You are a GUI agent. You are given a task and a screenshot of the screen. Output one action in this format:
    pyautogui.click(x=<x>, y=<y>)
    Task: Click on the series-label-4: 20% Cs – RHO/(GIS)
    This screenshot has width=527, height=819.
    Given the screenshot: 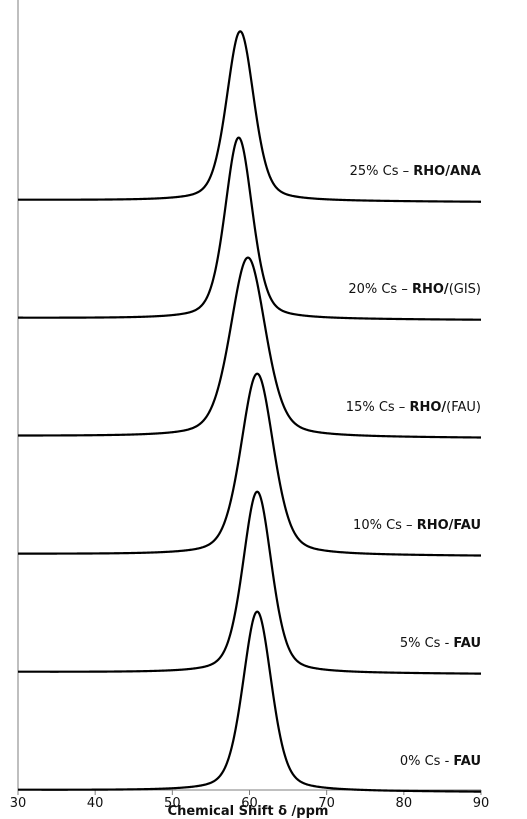 What is the action you would take?
    pyautogui.click(x=414, y=289)
    